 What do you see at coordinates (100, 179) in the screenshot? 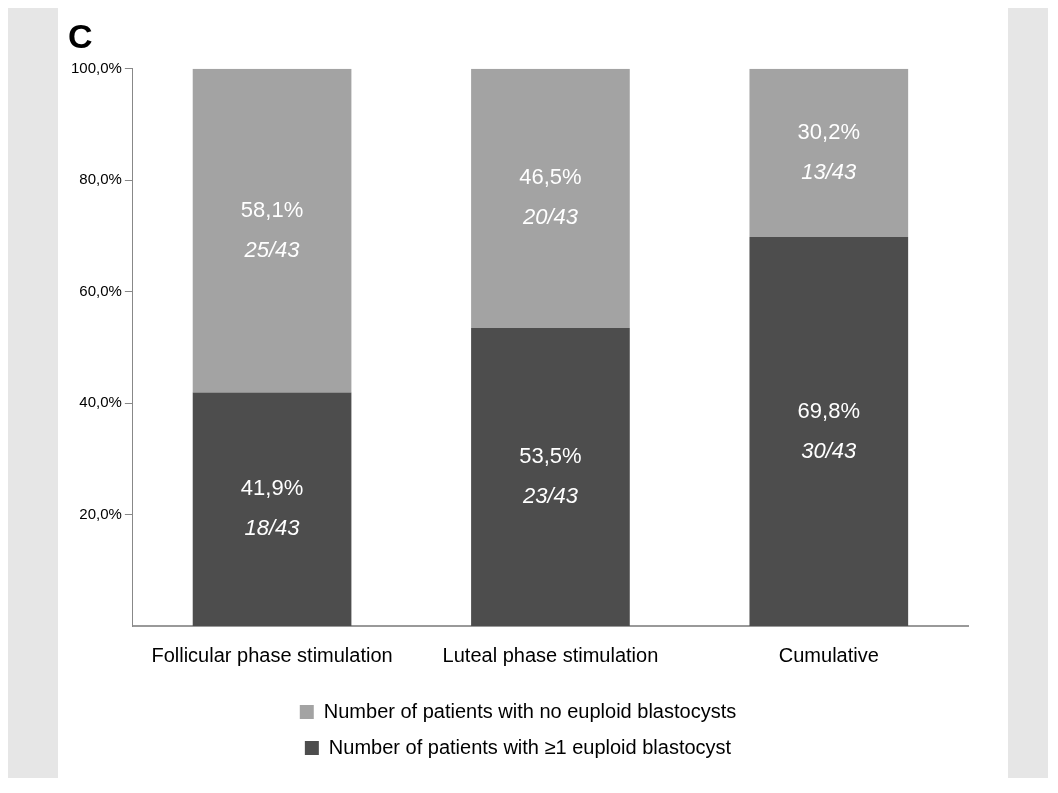
I see `y-tick-label: 80,0%` at bounding box center [100, 179].